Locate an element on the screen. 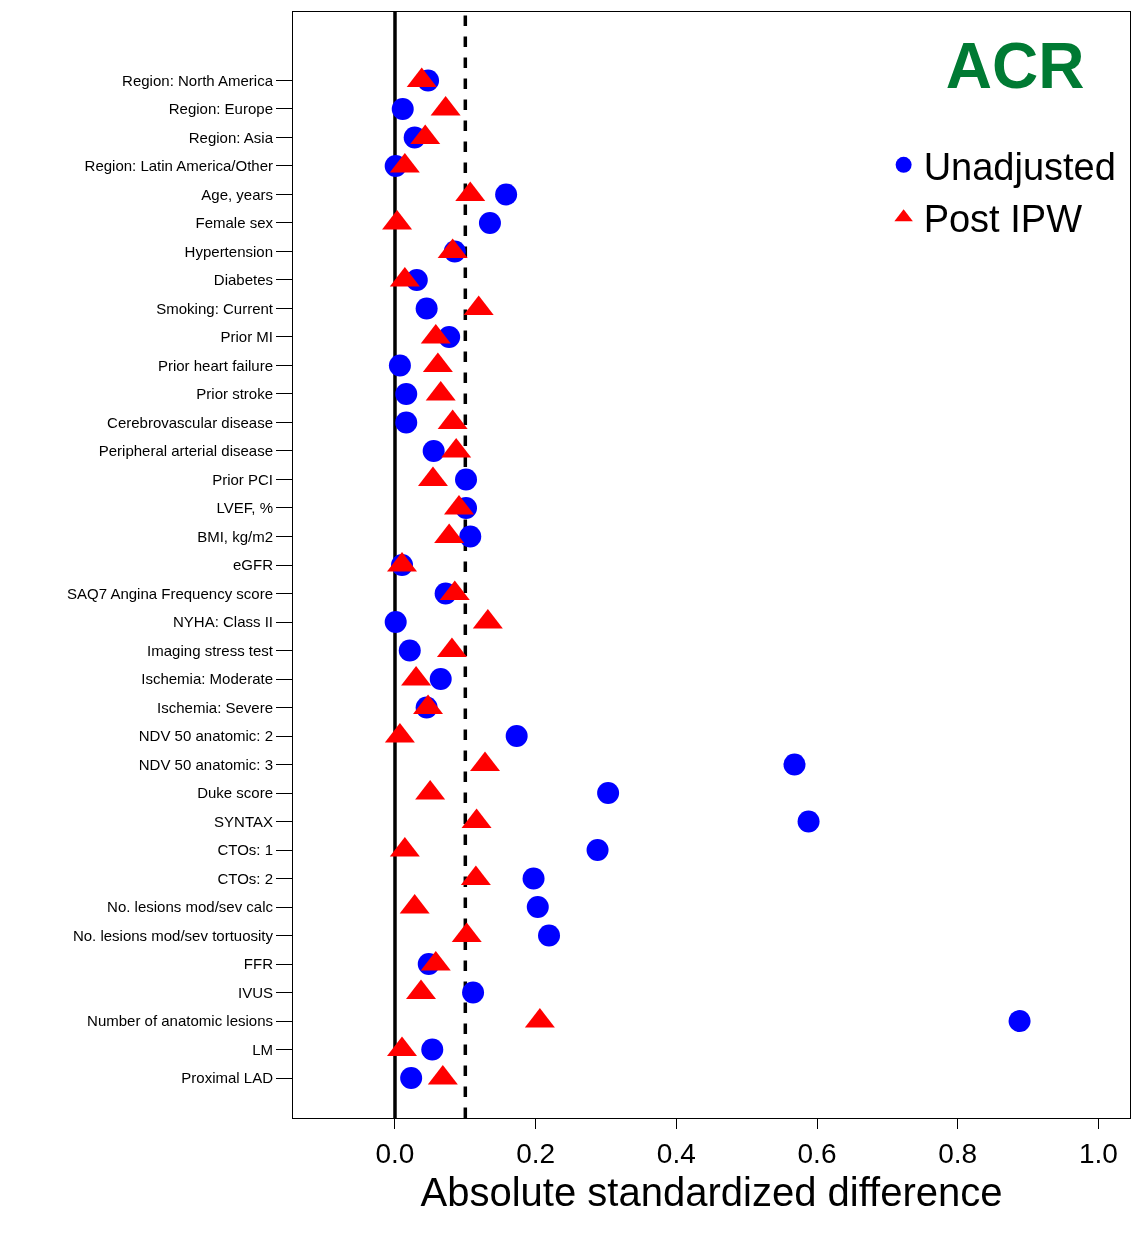 Image resolution: width=1132 pixels, height=1236 pixels. y-tick-label: LM is located at coordinates (262, 1049).